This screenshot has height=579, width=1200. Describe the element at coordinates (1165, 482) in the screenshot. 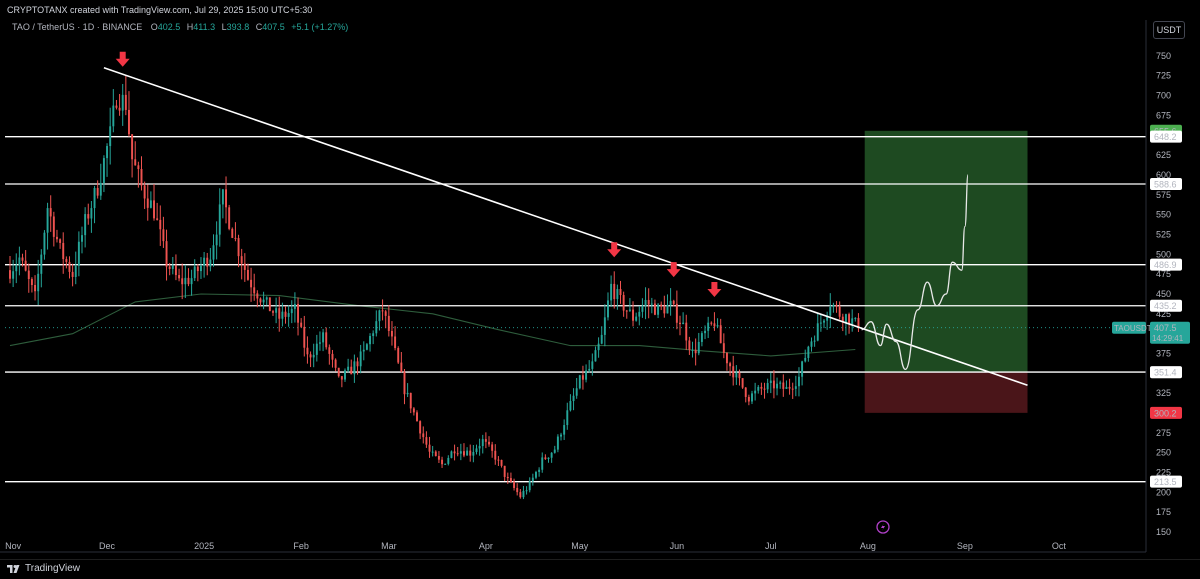

I see `price-label-text: 213.5` at that location.